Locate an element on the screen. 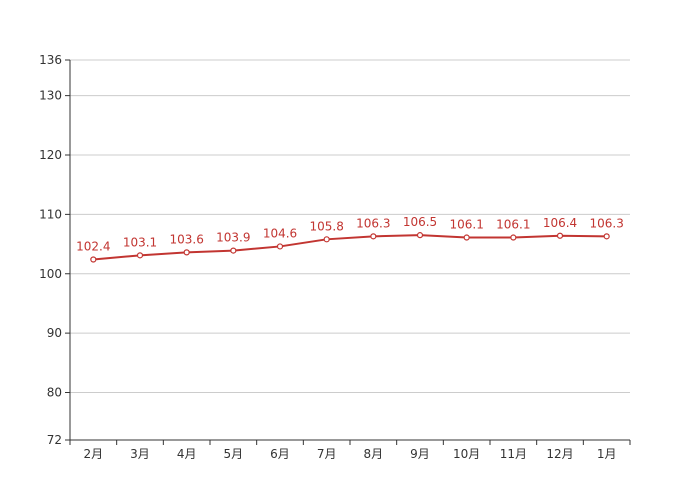  x-tick-label: 7月 is located at coordinates (327, 454).